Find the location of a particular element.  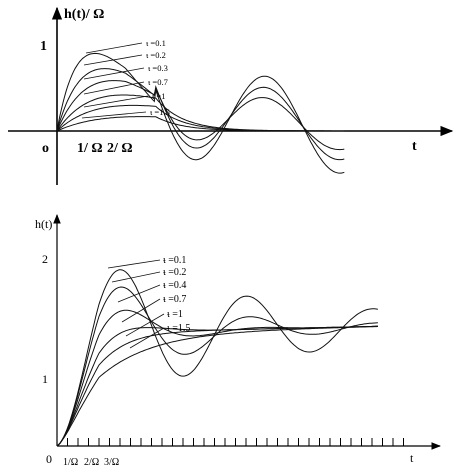

top-series-label-3: ᵼ =0.3 is located at coordinates (158, 68).